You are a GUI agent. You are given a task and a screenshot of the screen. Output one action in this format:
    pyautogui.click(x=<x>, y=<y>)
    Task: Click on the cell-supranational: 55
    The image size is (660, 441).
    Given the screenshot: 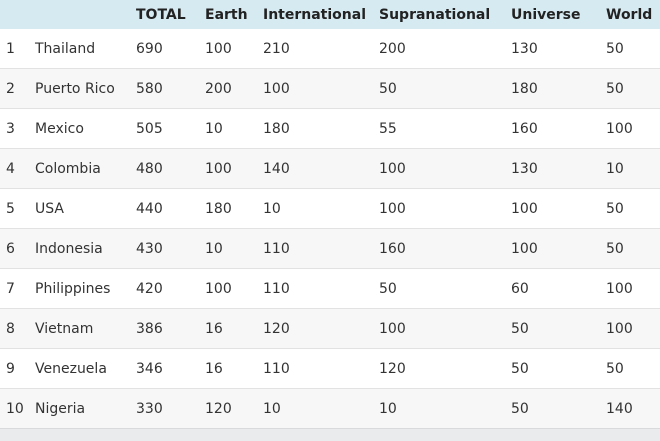 What is the action you would take?
    pyautogui.click(x=439, y=128)
    